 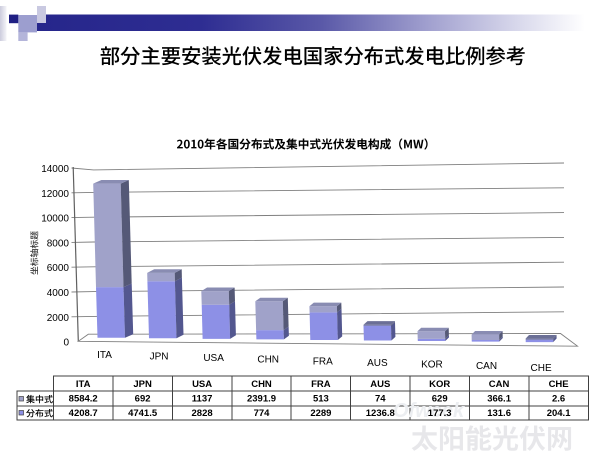 I want to click on svg-text: 2828, so click(x=202, y=413).